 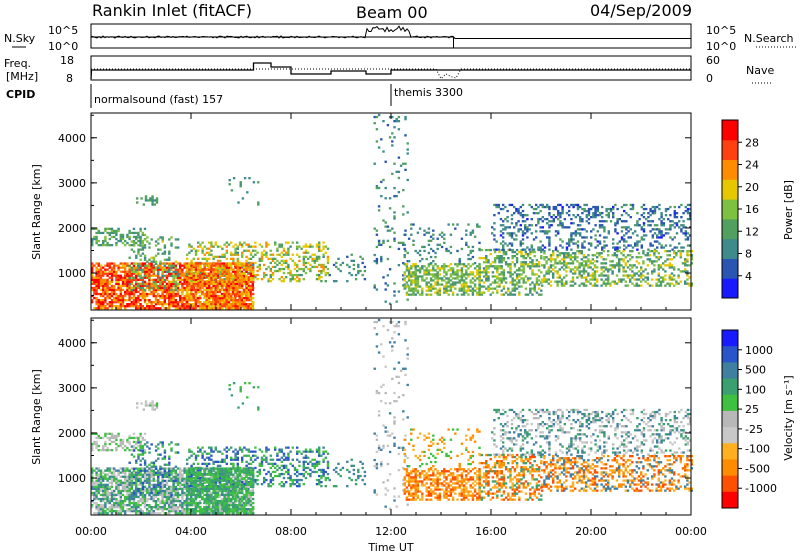 I want to click on power-colorbar, so click(x=730, y=209).